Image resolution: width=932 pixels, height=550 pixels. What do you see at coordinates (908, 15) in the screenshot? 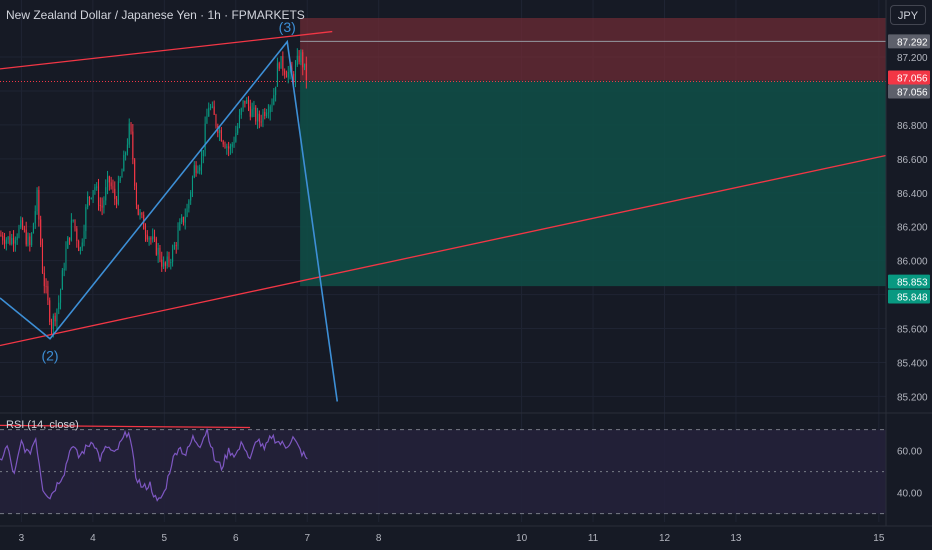
I see `currency-button: JPY` at bounding box center [908, 15].